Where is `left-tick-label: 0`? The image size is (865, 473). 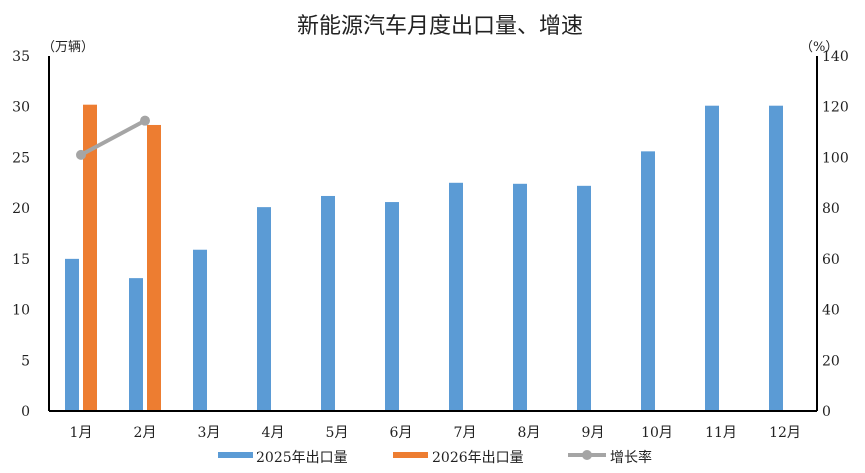 left-tick-label: 0 is located at coordinates (25, 412).